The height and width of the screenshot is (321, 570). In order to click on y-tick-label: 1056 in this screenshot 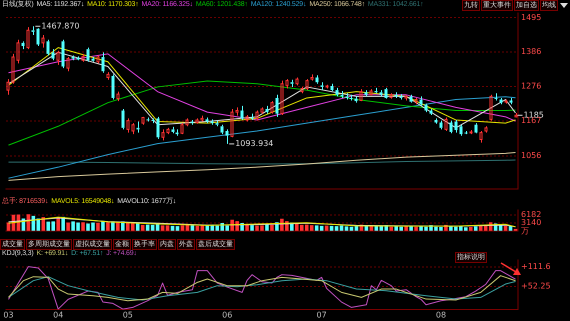, I will do `click(531, 155)`.